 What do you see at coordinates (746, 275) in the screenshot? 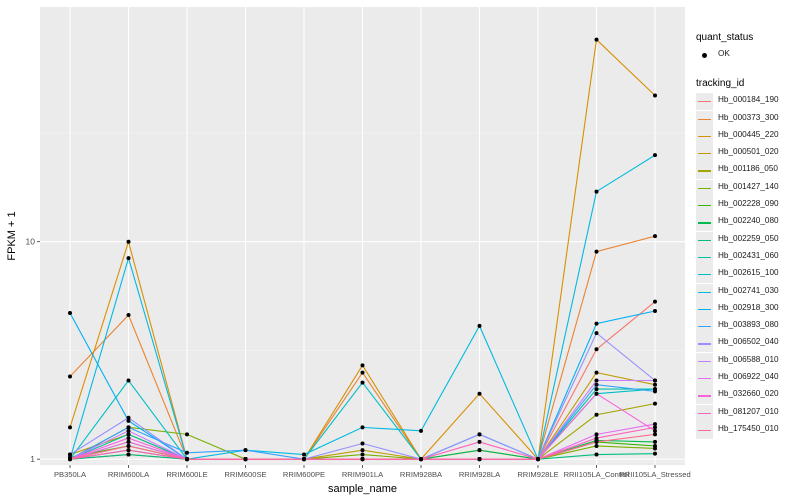
I see `legend-series-item: Hb_002615_100` at bounding box center [746, 275].